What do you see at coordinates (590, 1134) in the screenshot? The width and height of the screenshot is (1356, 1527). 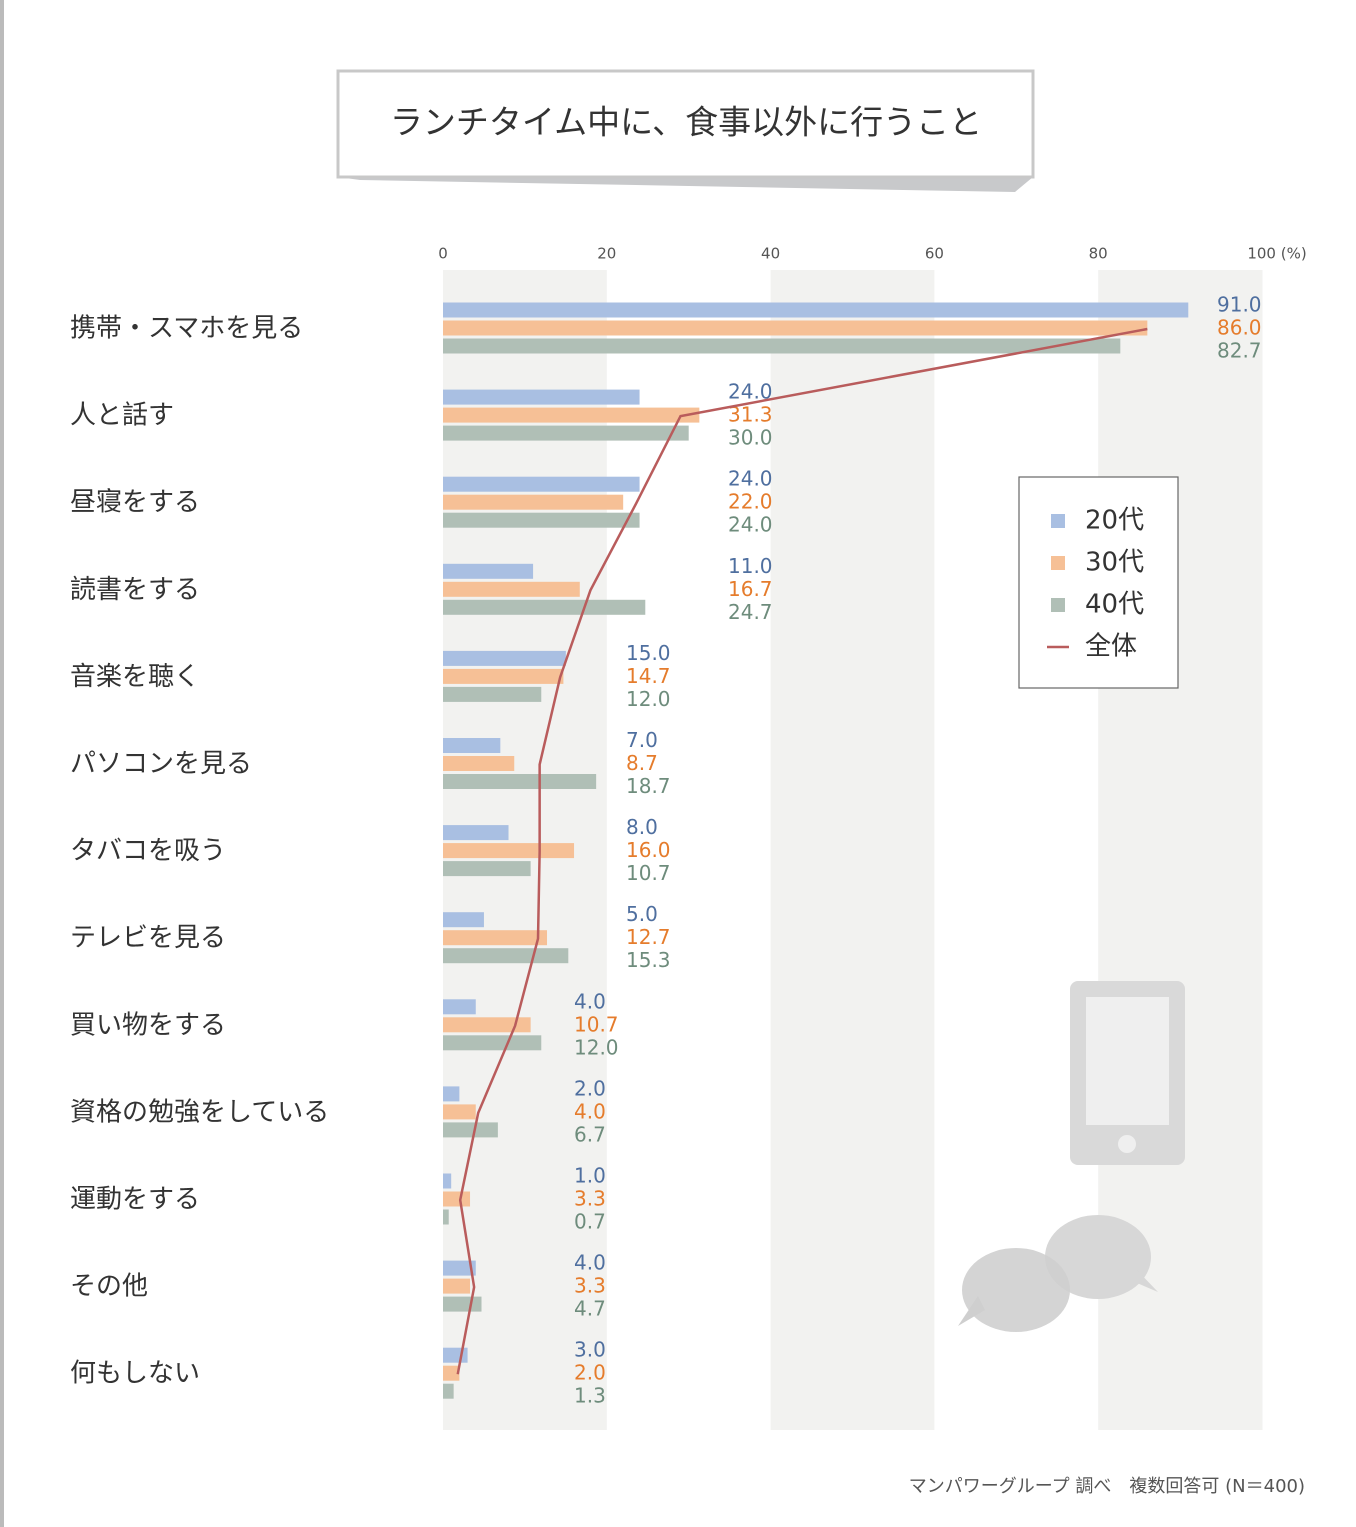 I see `value-label: 6.7` at bounding box center [590, 1134].